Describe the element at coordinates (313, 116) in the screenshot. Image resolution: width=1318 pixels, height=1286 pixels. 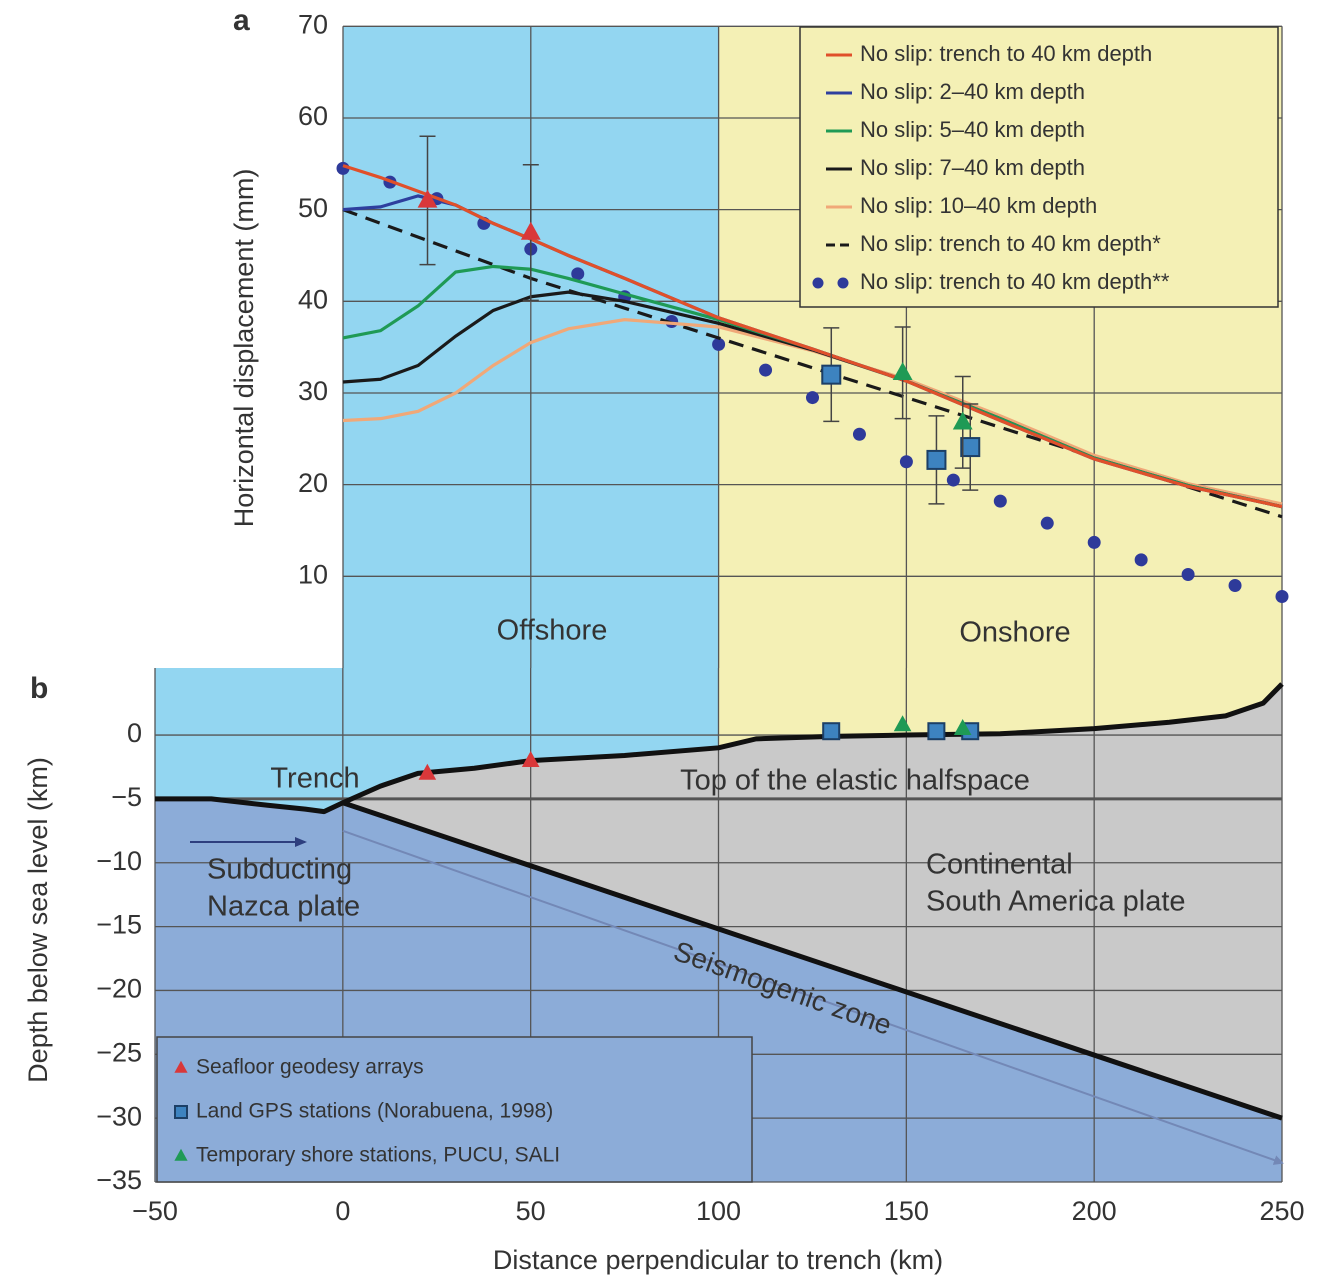
I see `y-tick-label: 60` at that location.